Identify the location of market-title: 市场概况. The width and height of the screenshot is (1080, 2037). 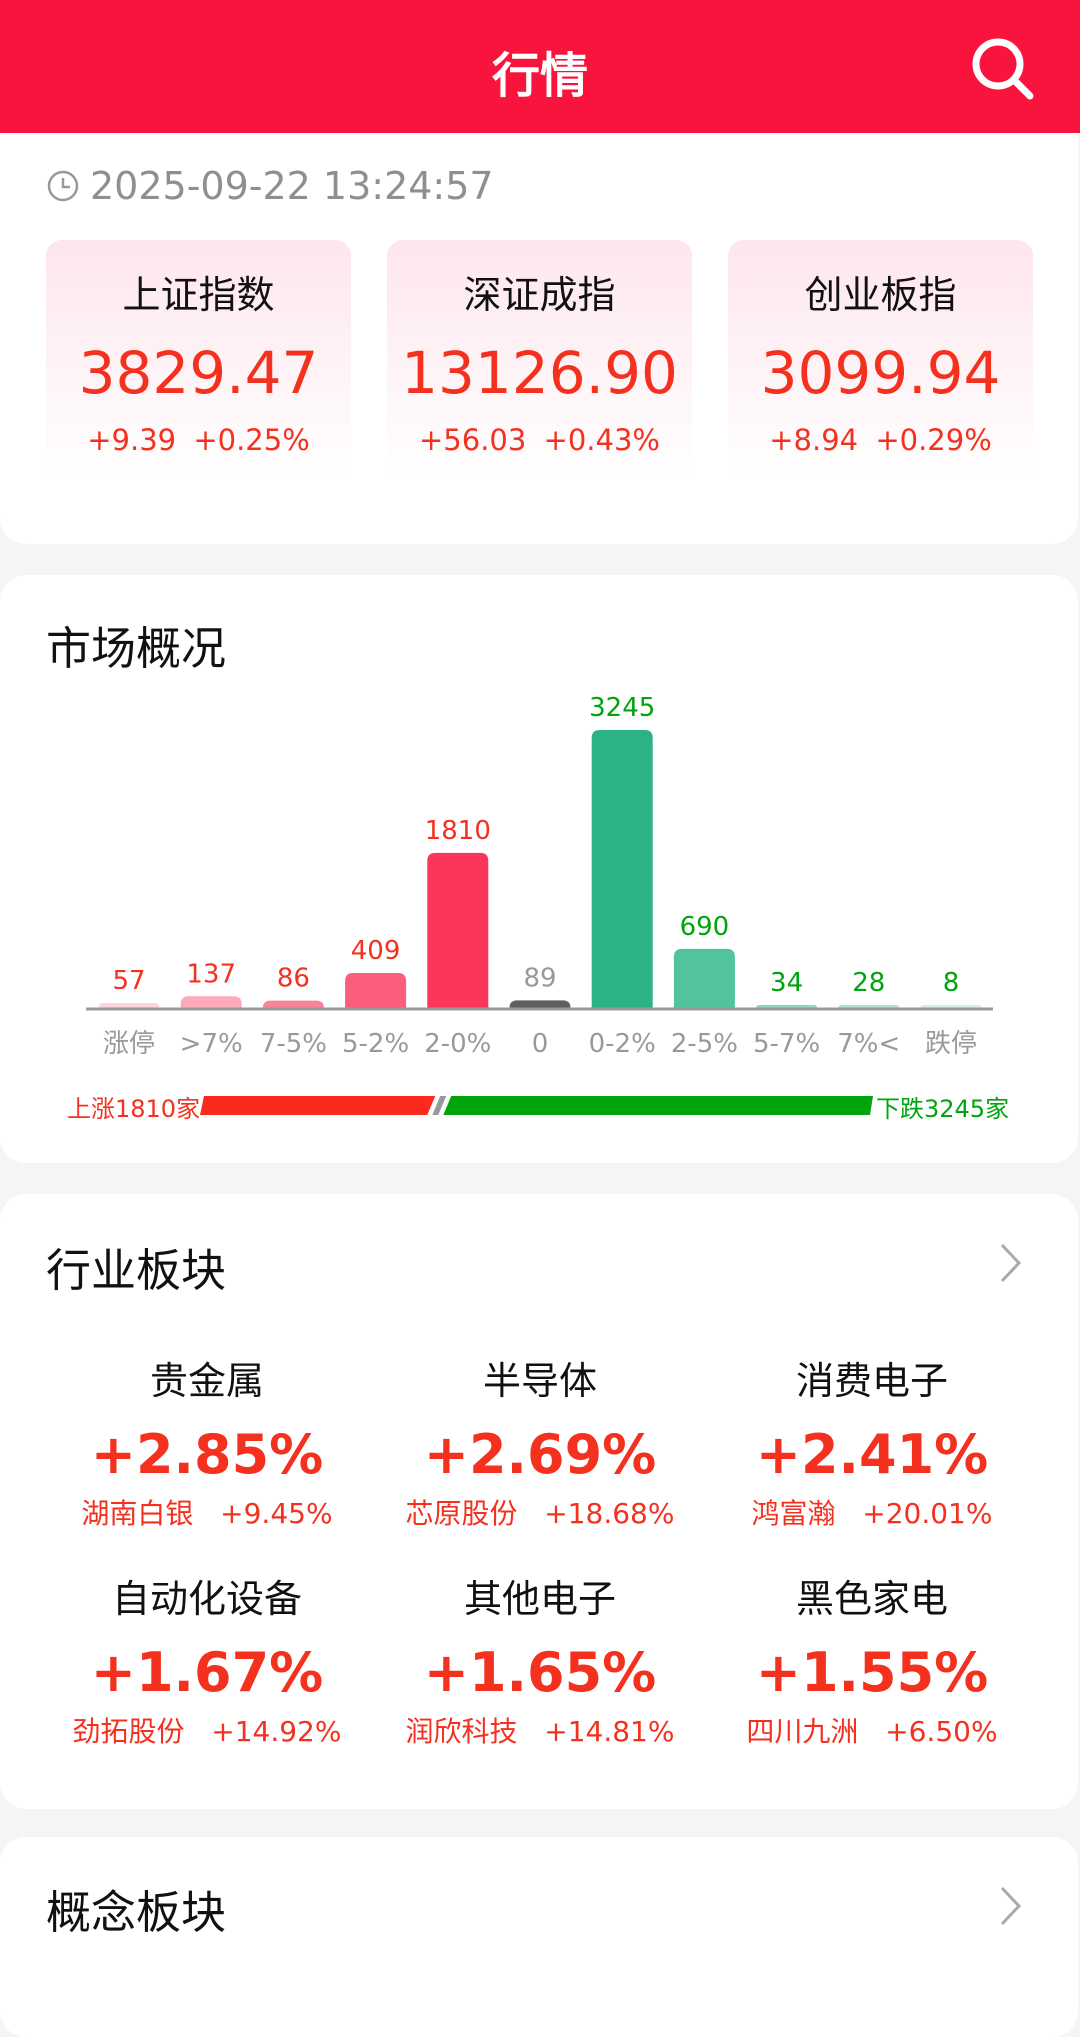
(136, 648).